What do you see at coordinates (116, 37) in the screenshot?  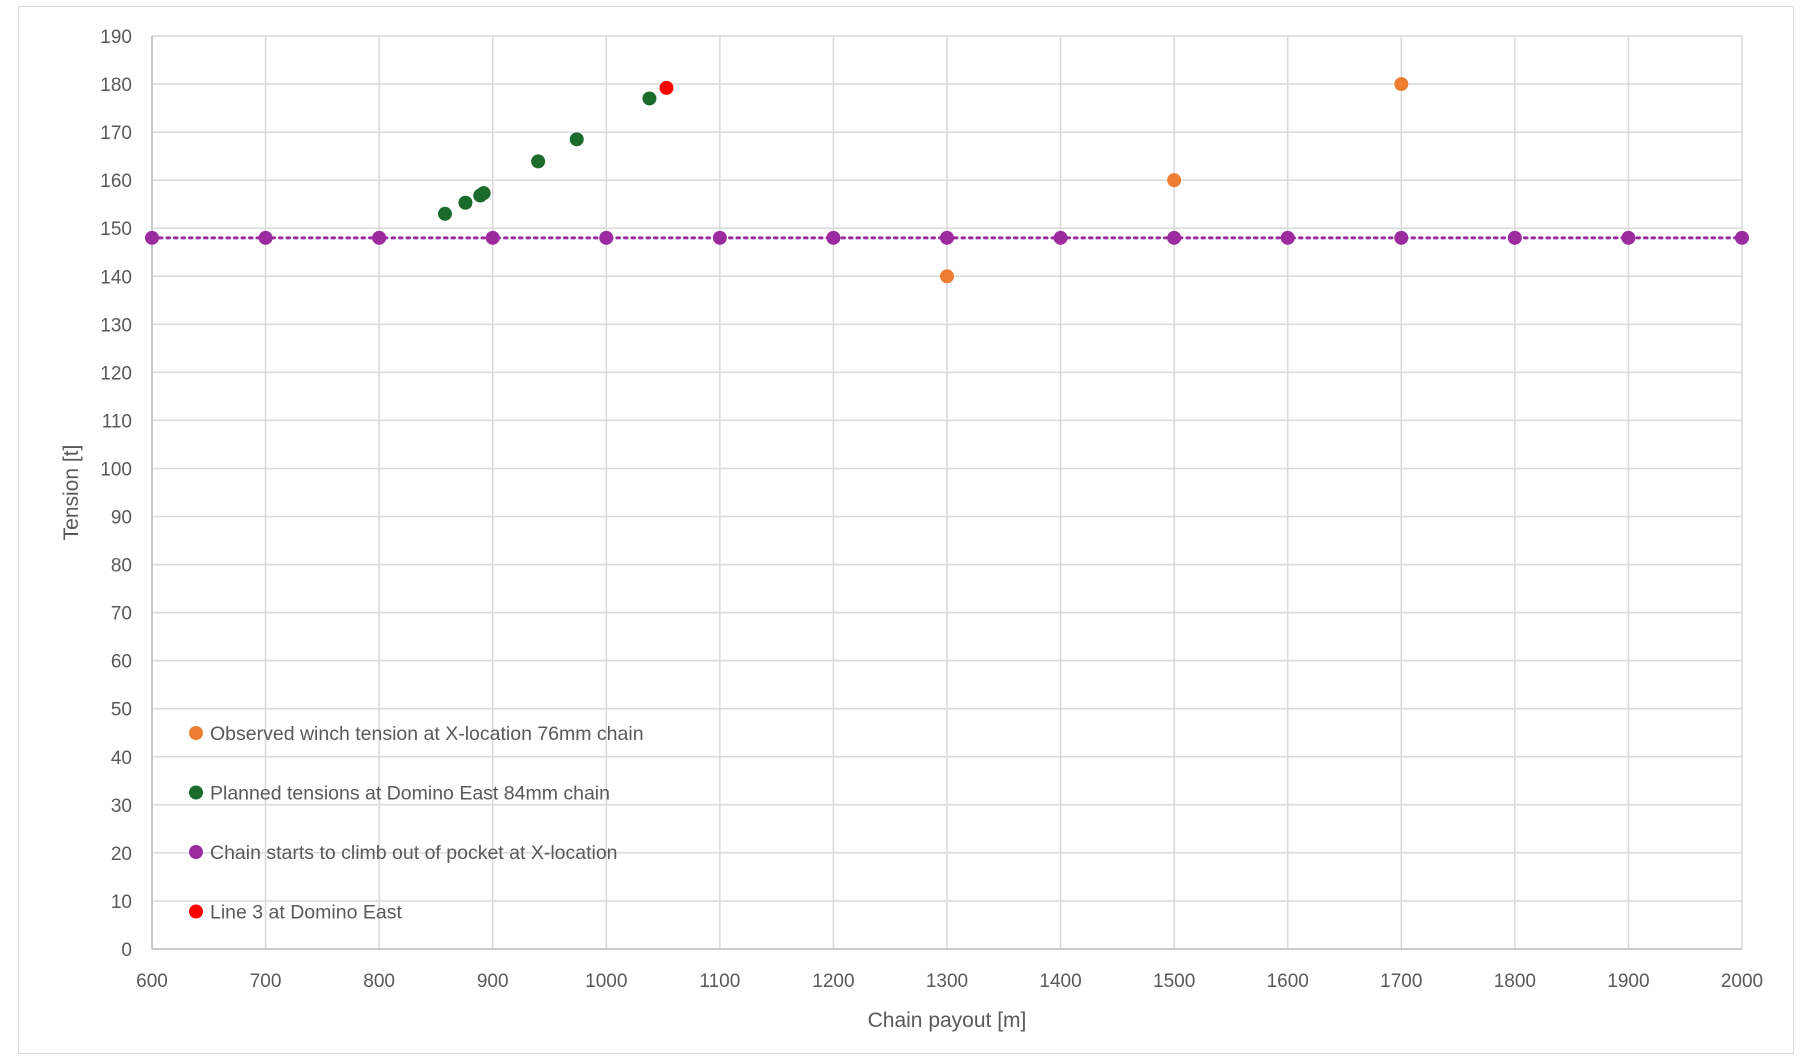 I see `y-tick-label: 190` at bounding box center [116, 37].